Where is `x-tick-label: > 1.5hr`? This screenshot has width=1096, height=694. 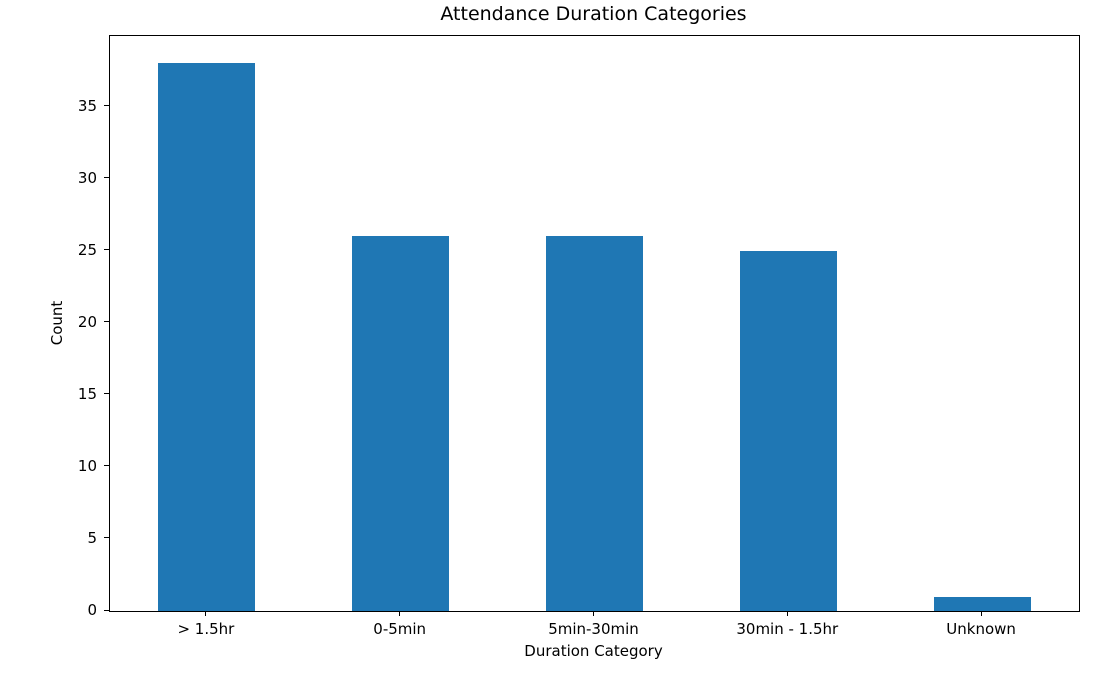
x-tick-label: > 1.5hr is located at coordinates (206, 629).